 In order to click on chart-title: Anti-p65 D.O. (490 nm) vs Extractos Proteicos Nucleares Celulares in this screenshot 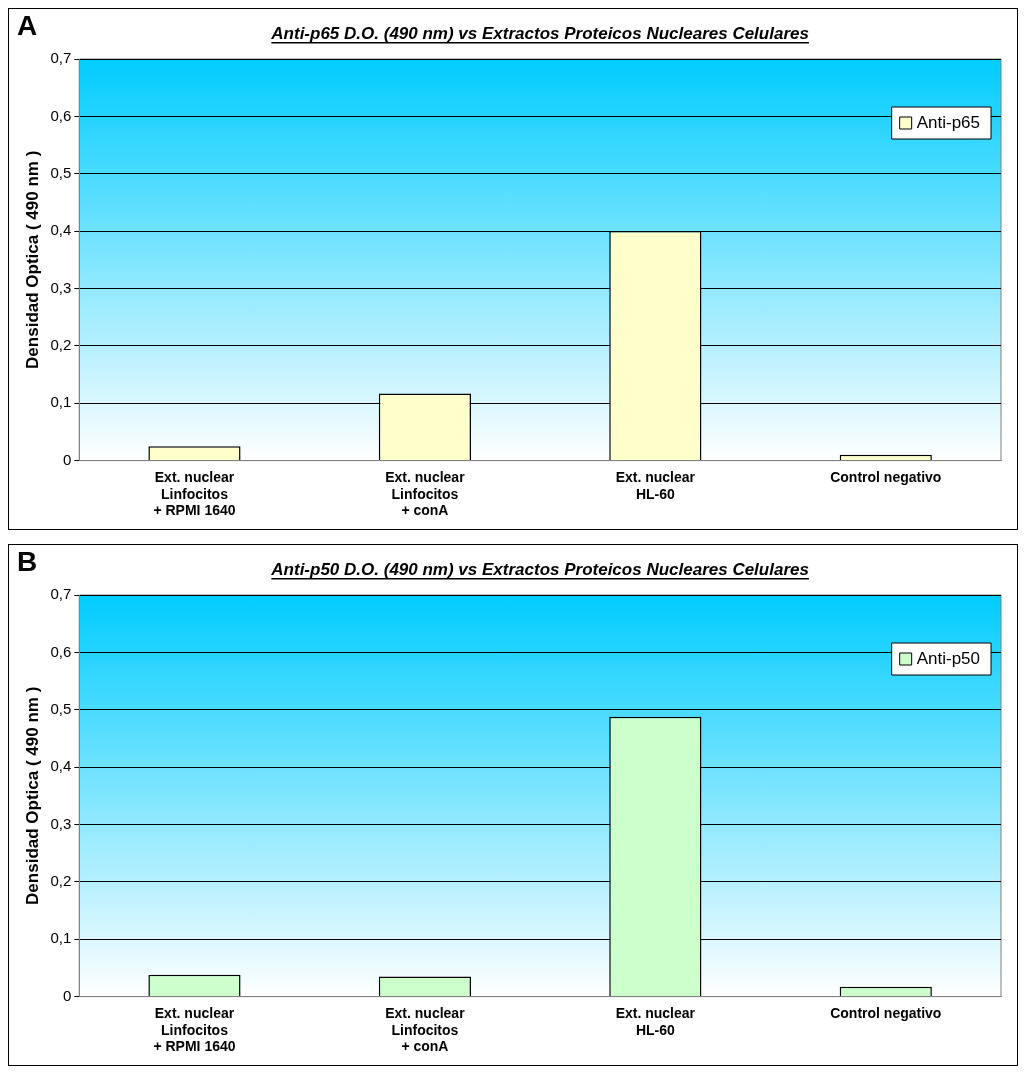, I will do `click(539, 33)`.